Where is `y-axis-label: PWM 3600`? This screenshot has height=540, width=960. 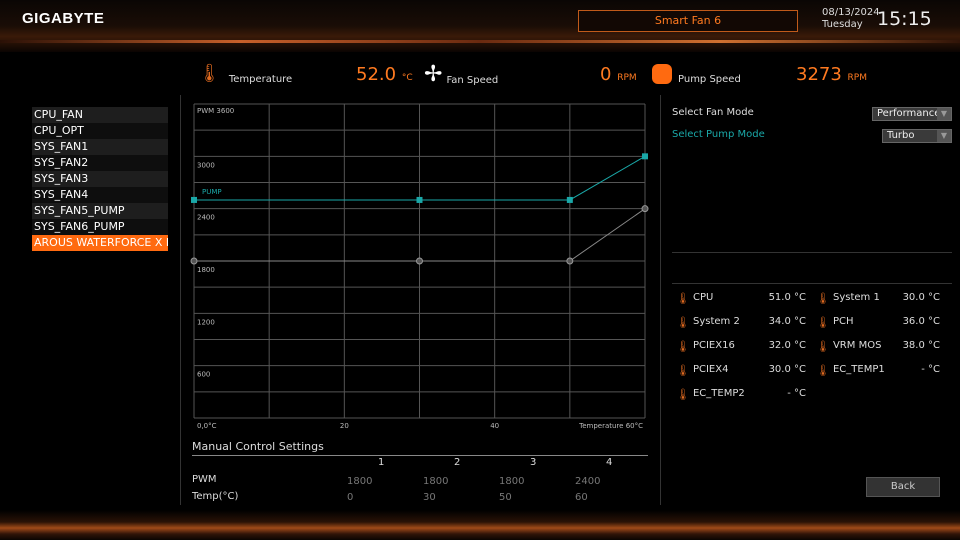
y-axis-label: PWM 3600 is located at coordinates (215, 111).